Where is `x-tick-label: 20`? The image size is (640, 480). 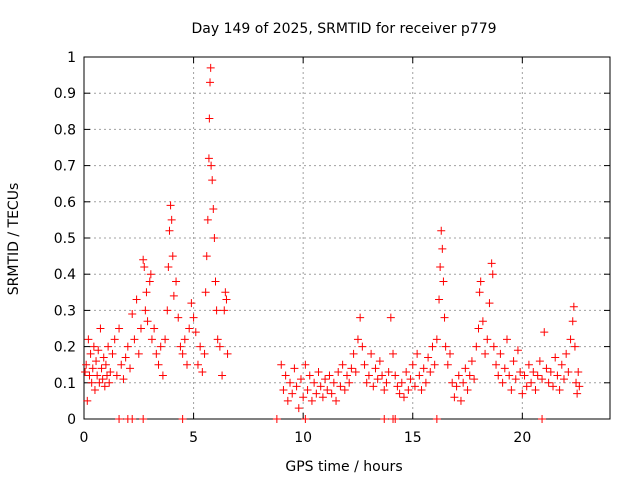
x-tick-label: 20 is located at coordinates (522, 438).